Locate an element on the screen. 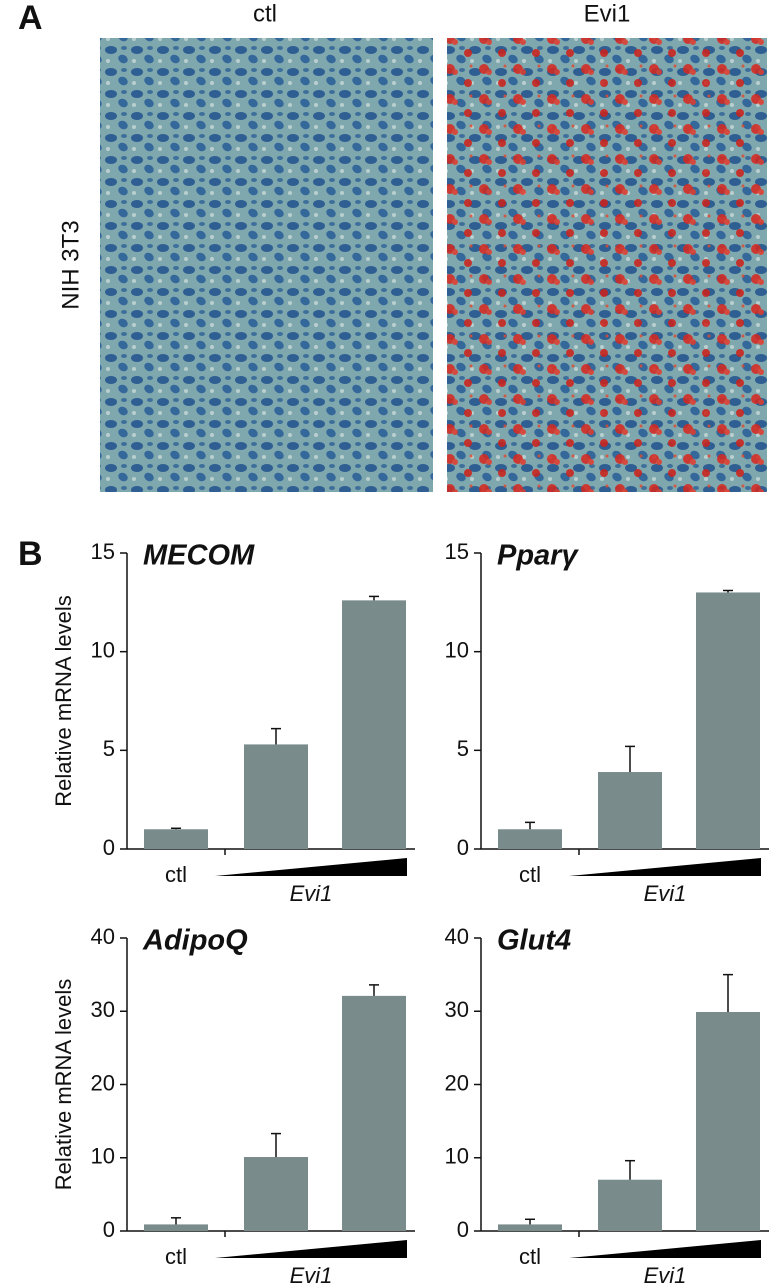 Image resolution: width=780 pixels, height=1284 pixels. chart-title: MECOM is located at coordinates (199, 556).